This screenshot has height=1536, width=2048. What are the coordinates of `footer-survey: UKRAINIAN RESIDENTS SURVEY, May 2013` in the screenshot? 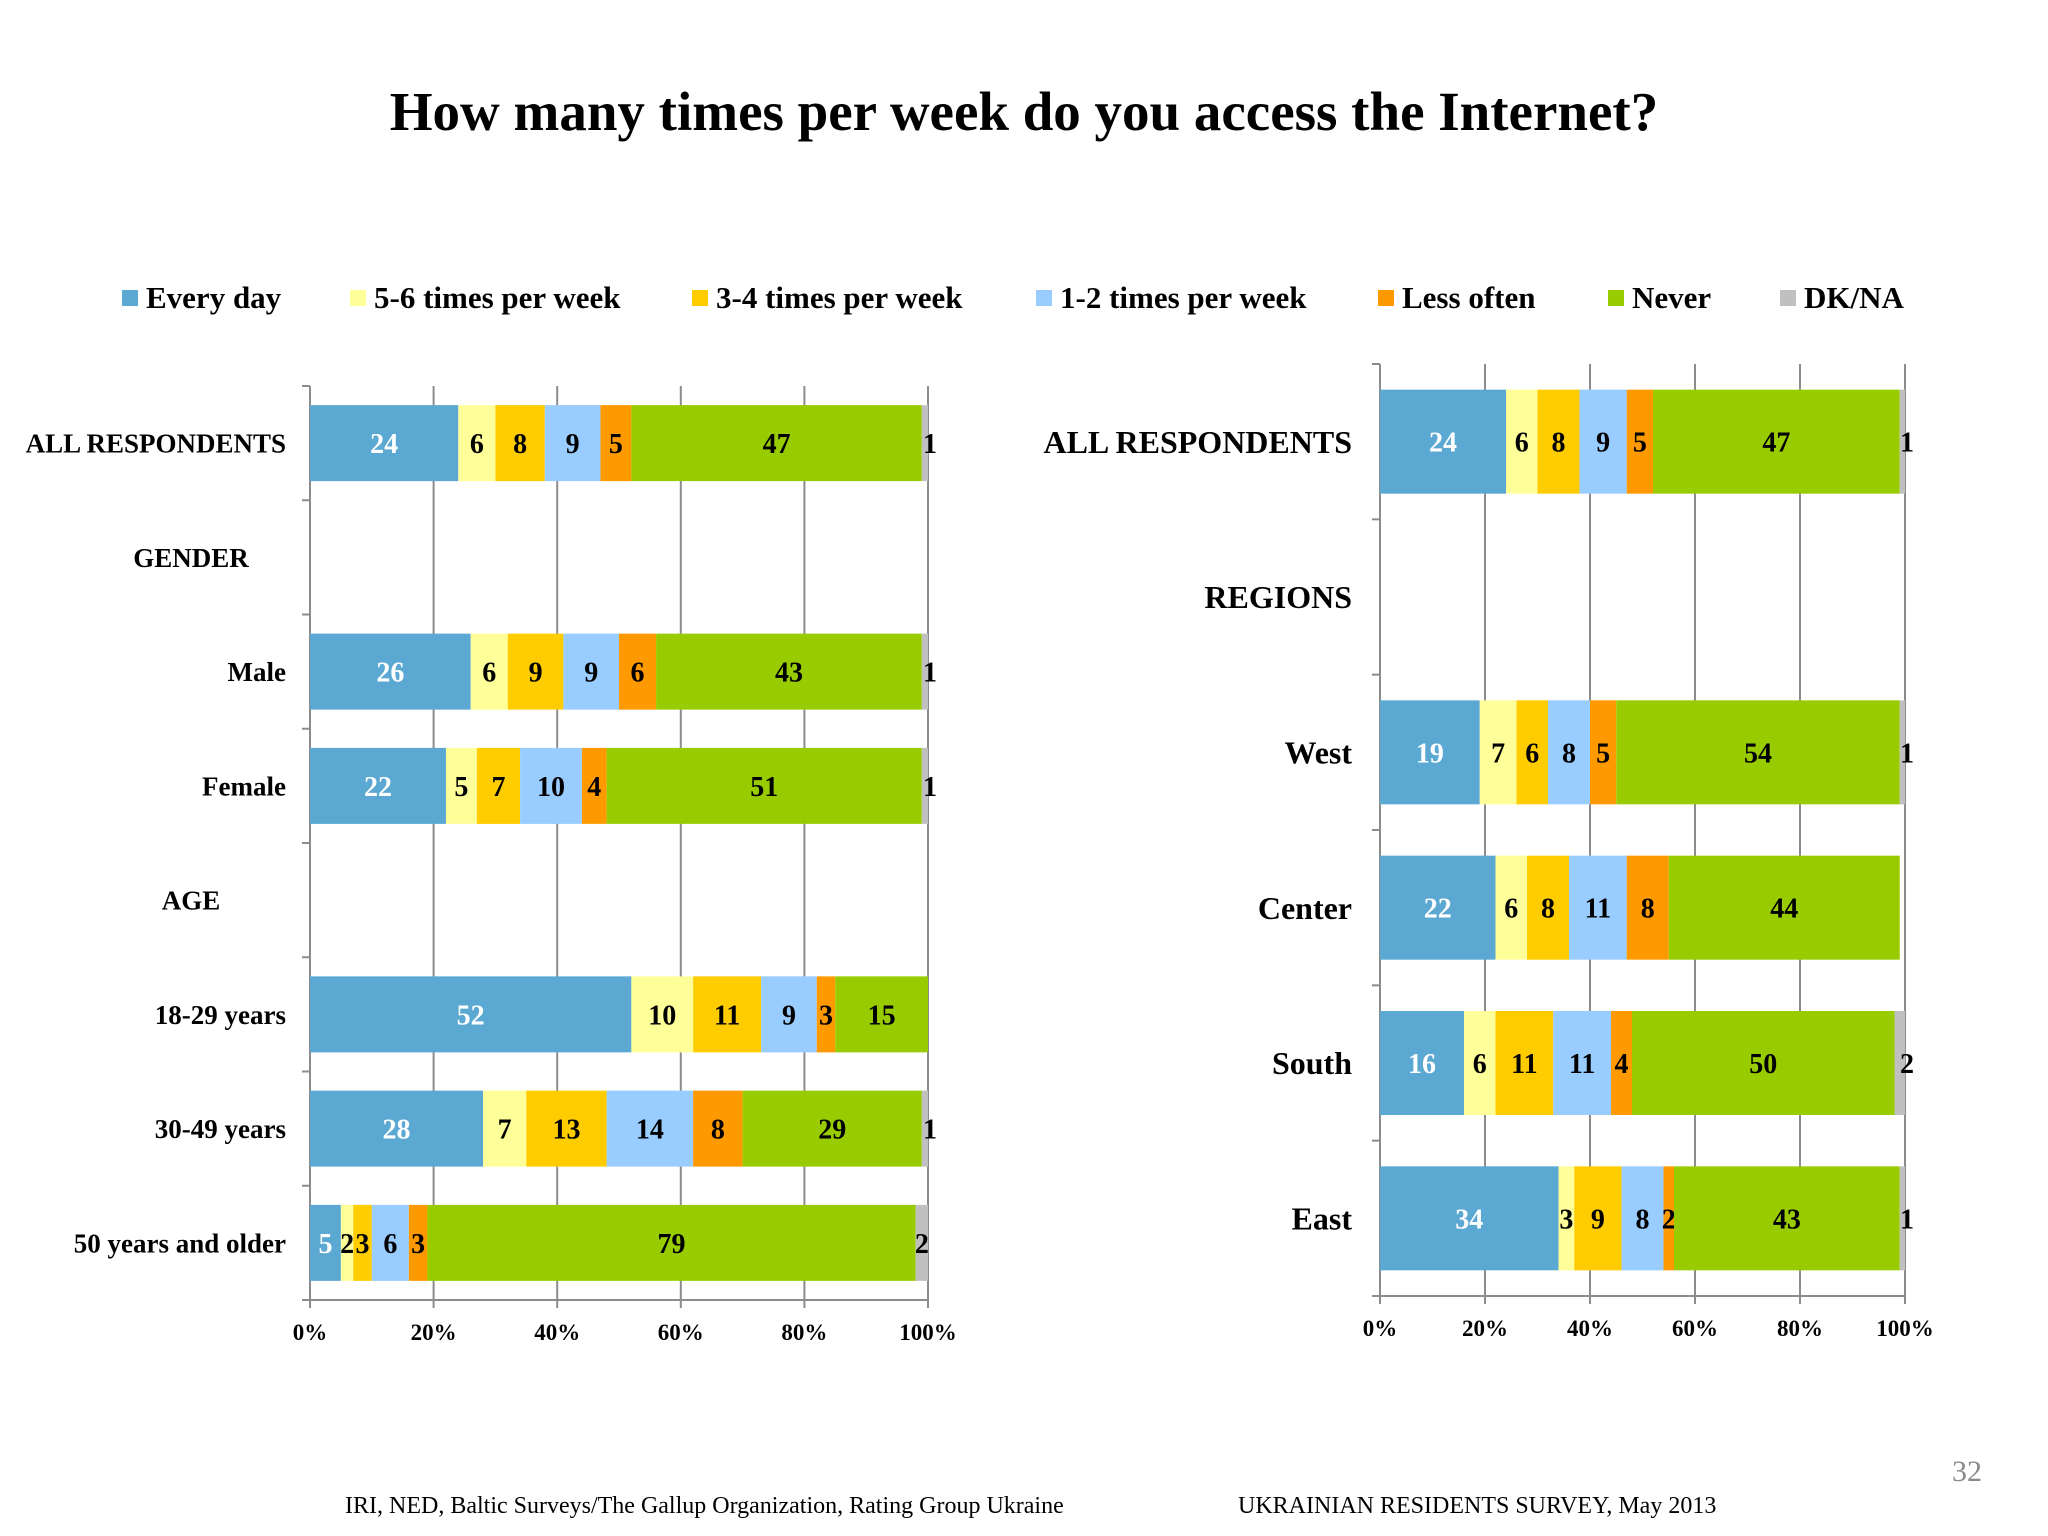 It's located at (1477, 1506).